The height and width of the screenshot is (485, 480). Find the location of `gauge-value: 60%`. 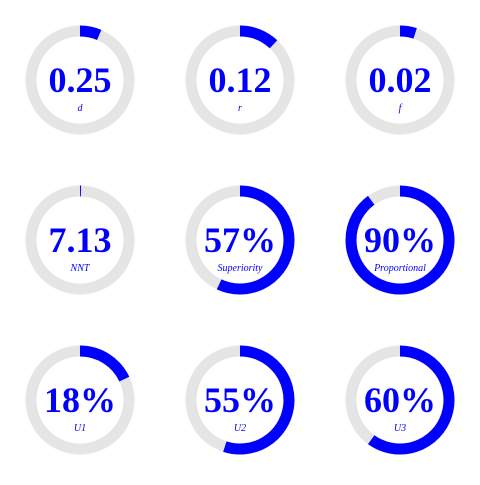

gauge-value: 60% is located at coordinates (400, 400).